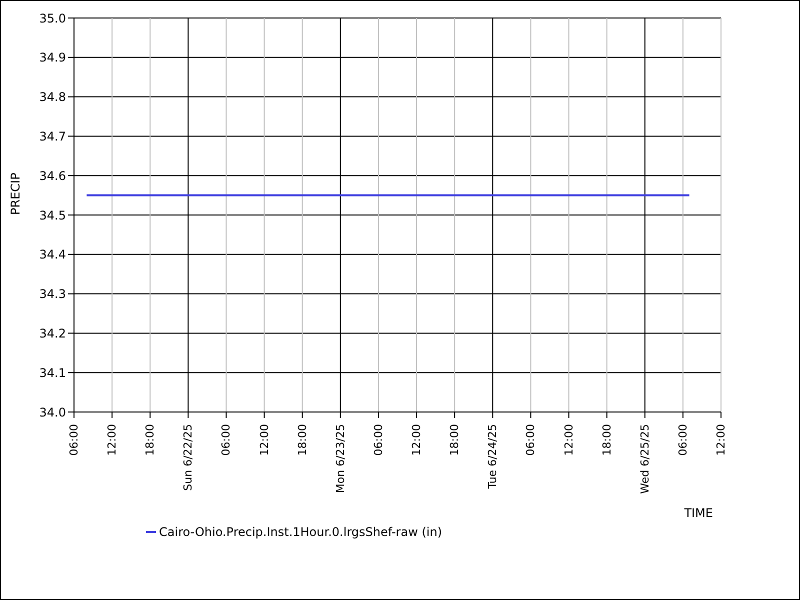  I want to click on x-tick-label: Sun 6/22/25, so click(188, 457).